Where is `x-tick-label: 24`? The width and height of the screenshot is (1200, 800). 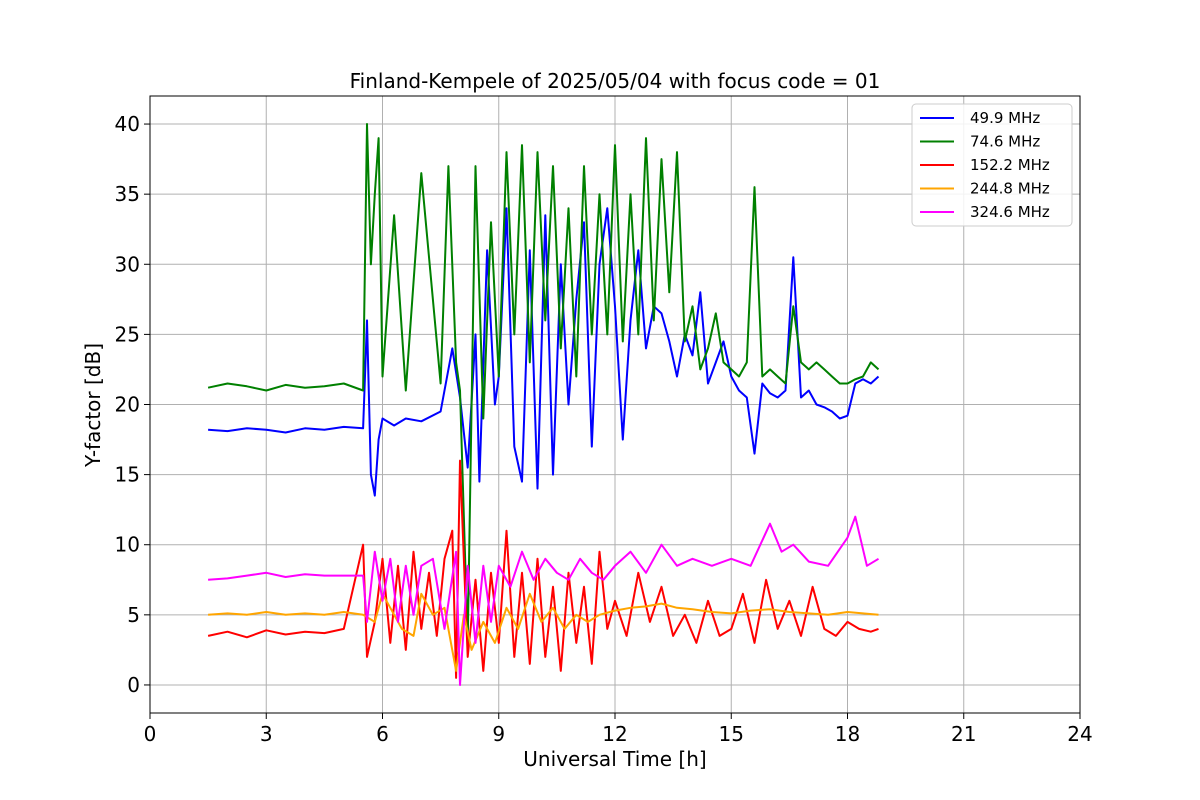 x-tick-label: 24 is located at coordinates (1079, 734).